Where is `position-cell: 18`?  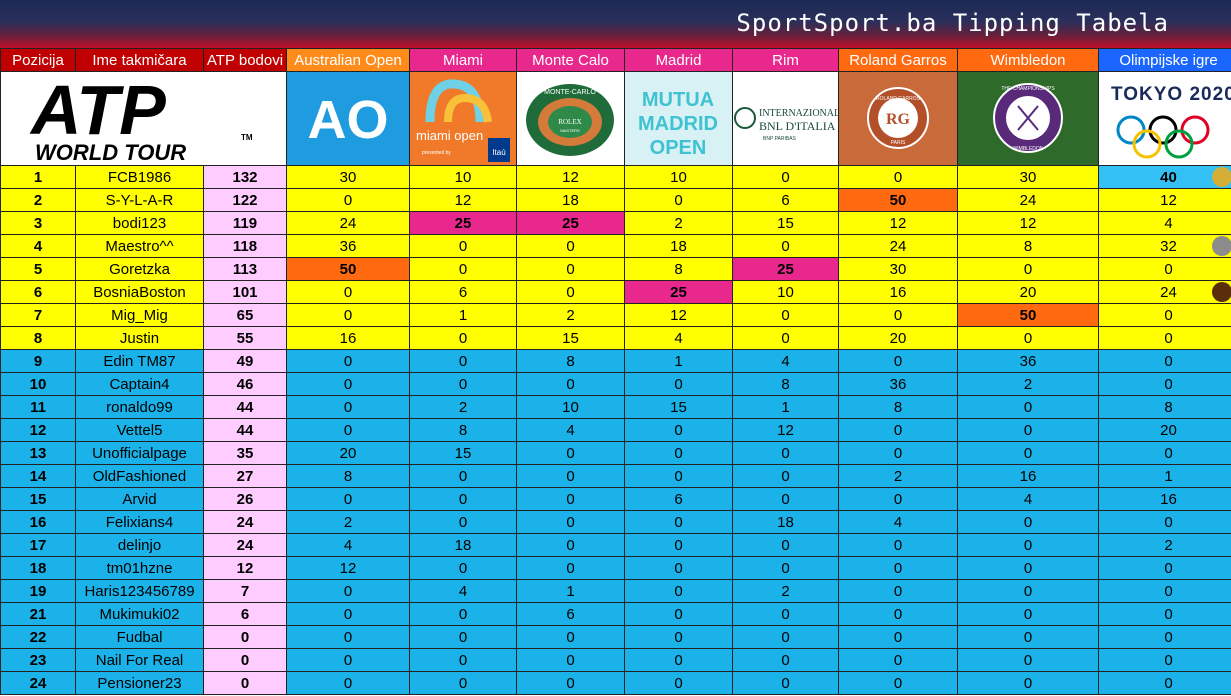 position-cell: 18 is located at coordinates (38, 568).